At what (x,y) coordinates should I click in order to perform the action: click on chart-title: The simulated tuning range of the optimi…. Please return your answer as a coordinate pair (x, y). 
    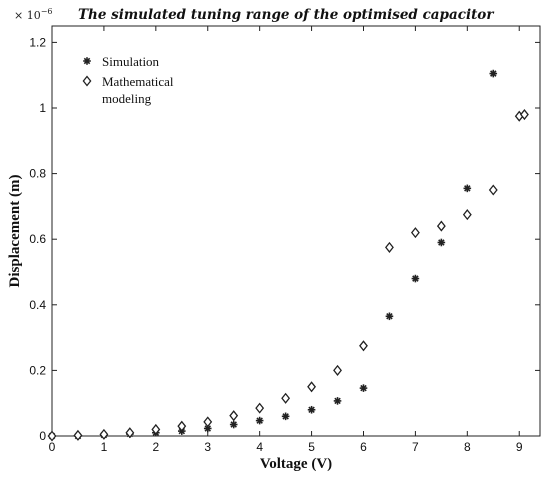
    Looking at the image, I should click on (286, 15).